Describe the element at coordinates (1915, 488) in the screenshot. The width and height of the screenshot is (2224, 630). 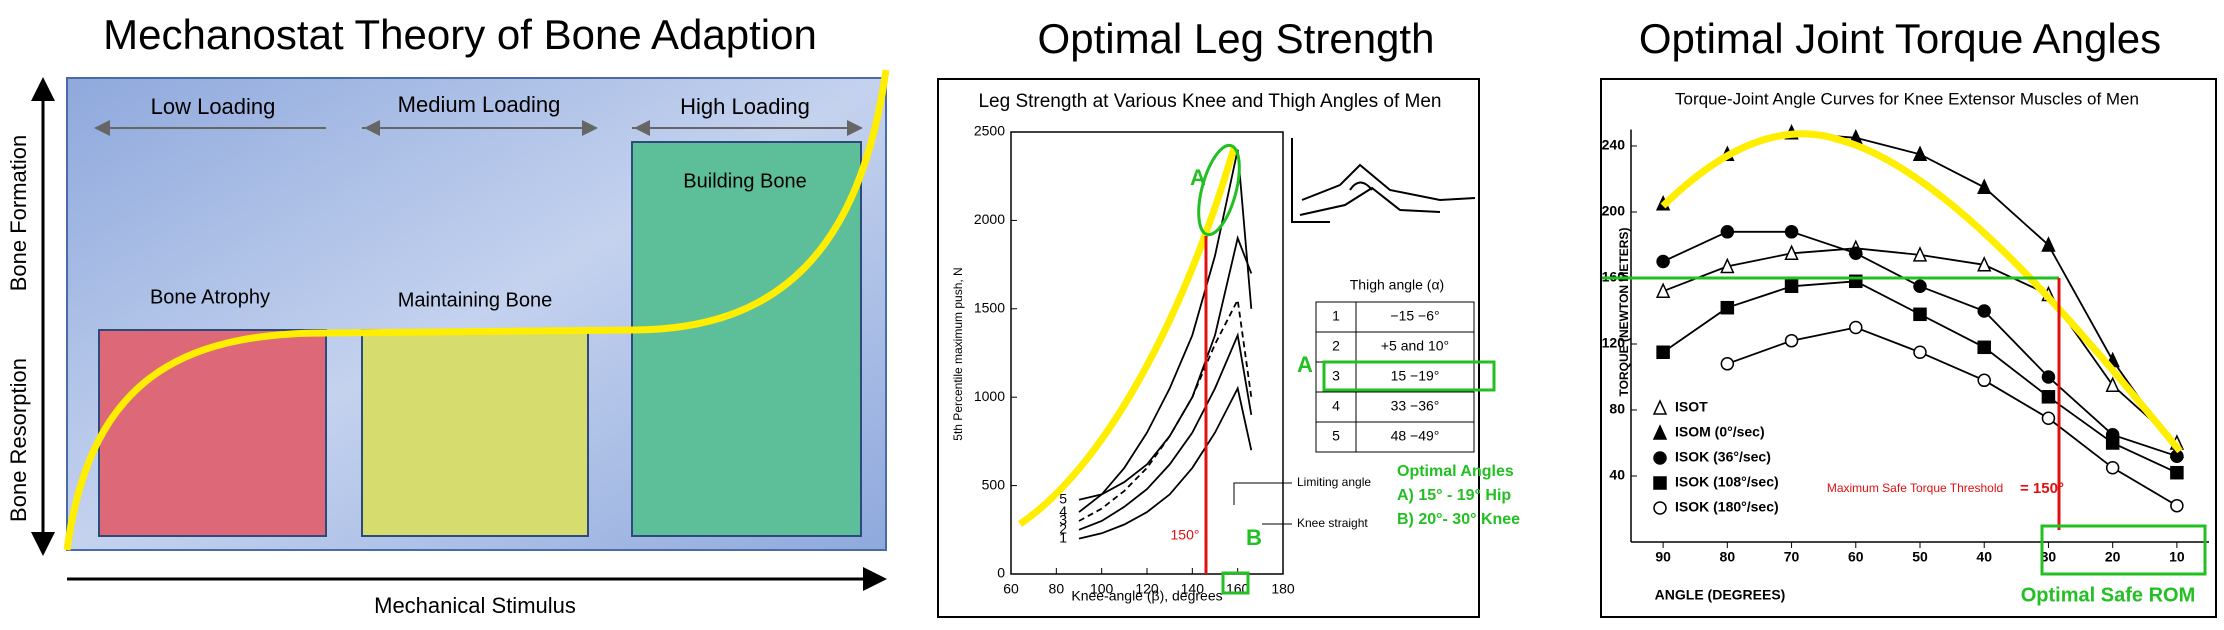
I see `annotation: Maximum Safe Torque Threshold` at that location.